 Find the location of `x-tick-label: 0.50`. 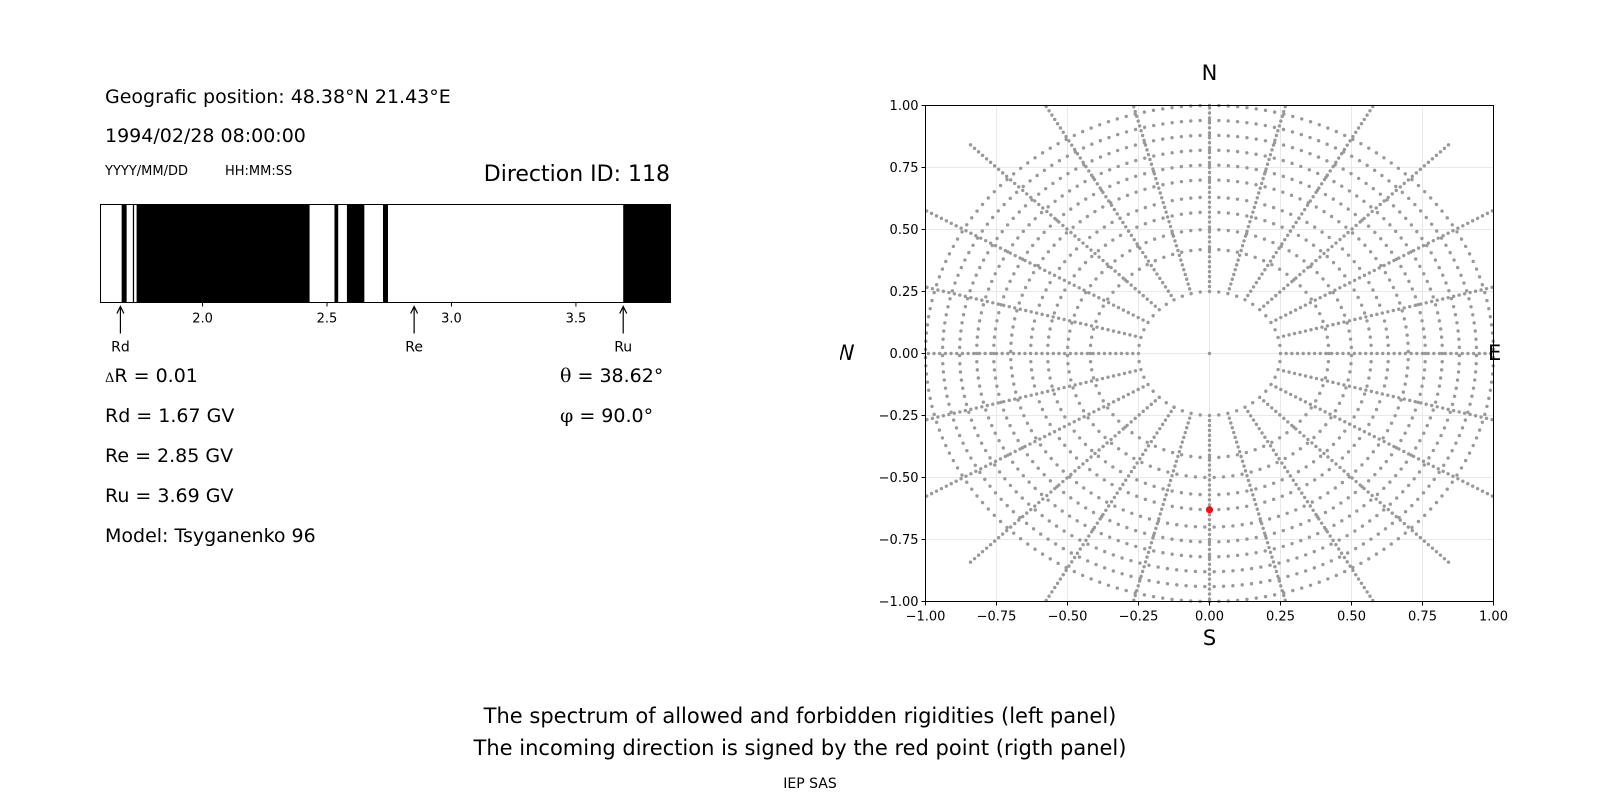

x-tick-label: 0.50 is located at coordinates (1351, 617).